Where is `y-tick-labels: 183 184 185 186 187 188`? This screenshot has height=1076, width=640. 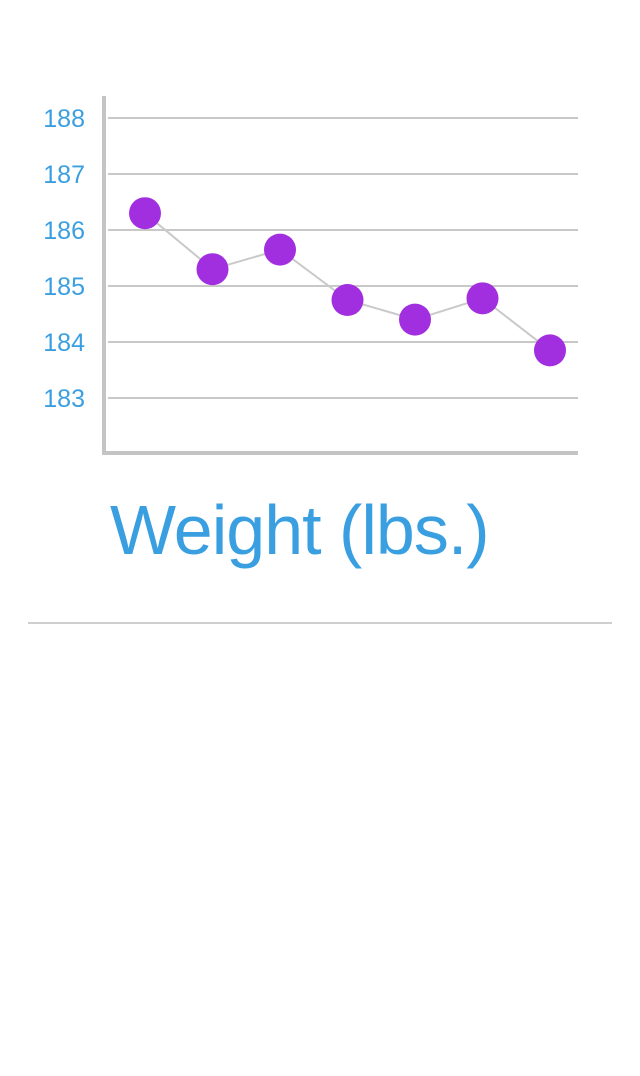
y-tick-labels: 183 184 185 186 187 188 is located at coordinates (64, 259).